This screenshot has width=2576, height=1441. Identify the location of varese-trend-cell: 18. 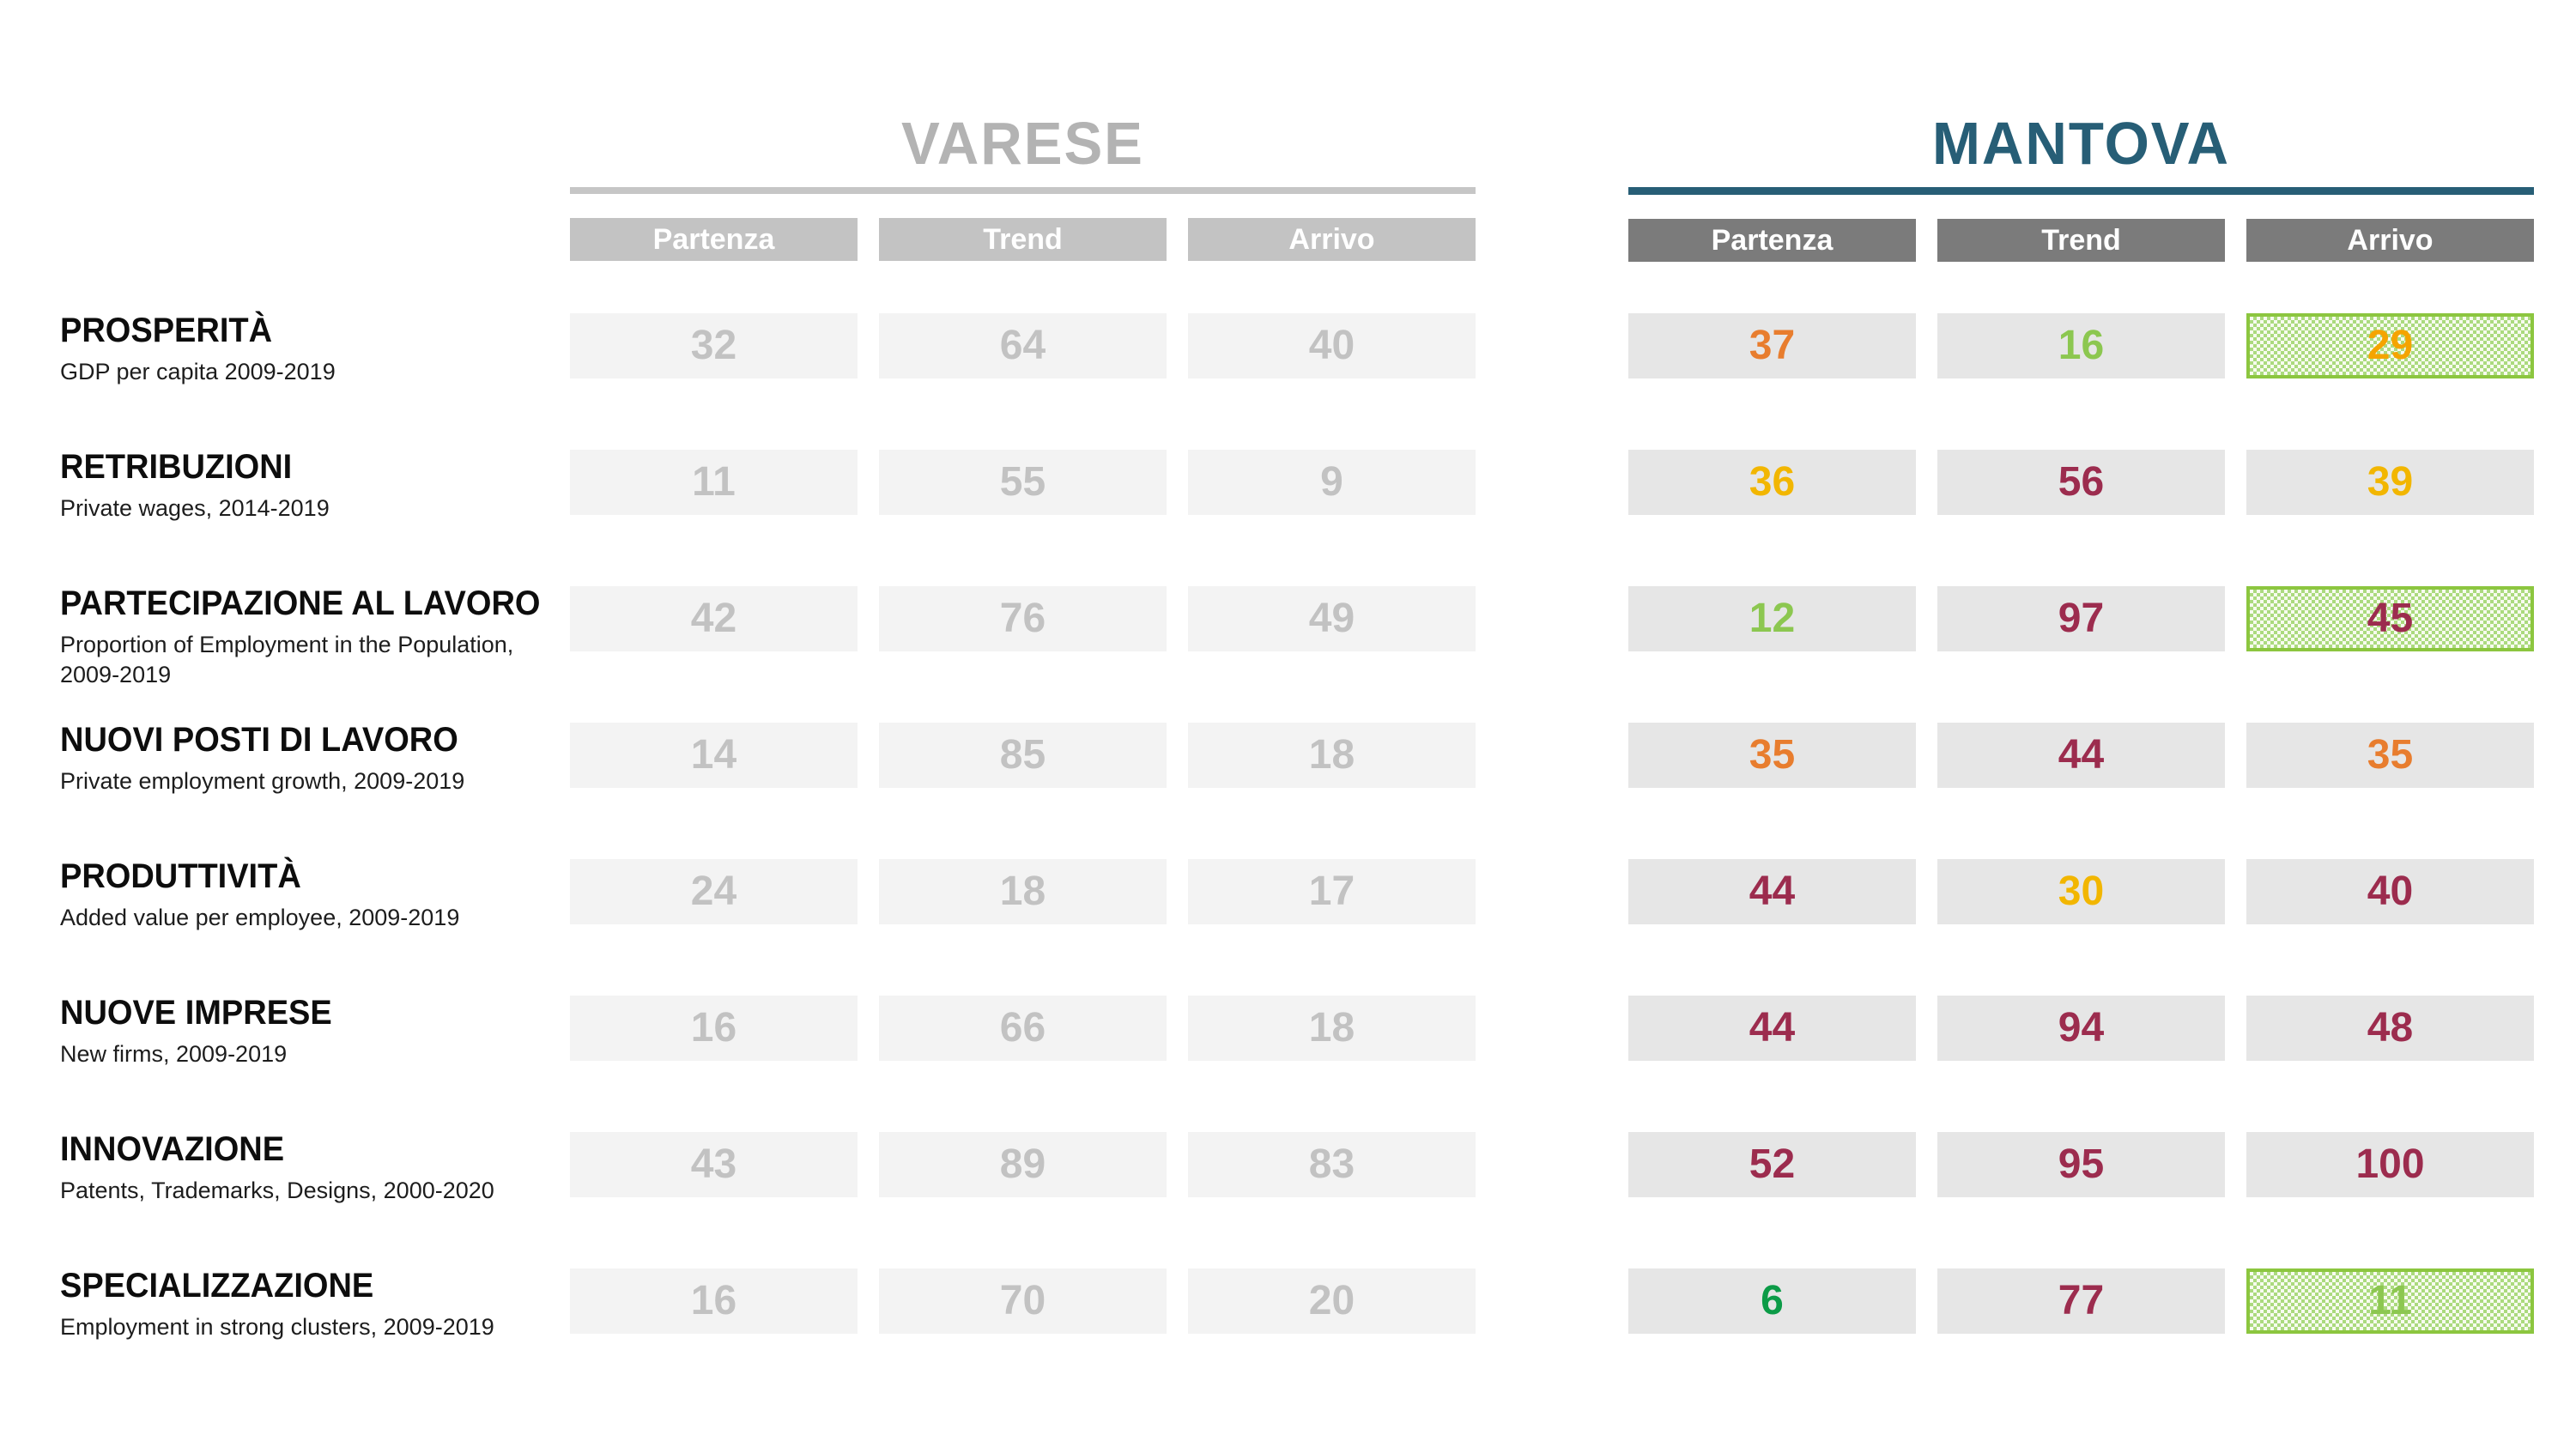
(1023, 891).